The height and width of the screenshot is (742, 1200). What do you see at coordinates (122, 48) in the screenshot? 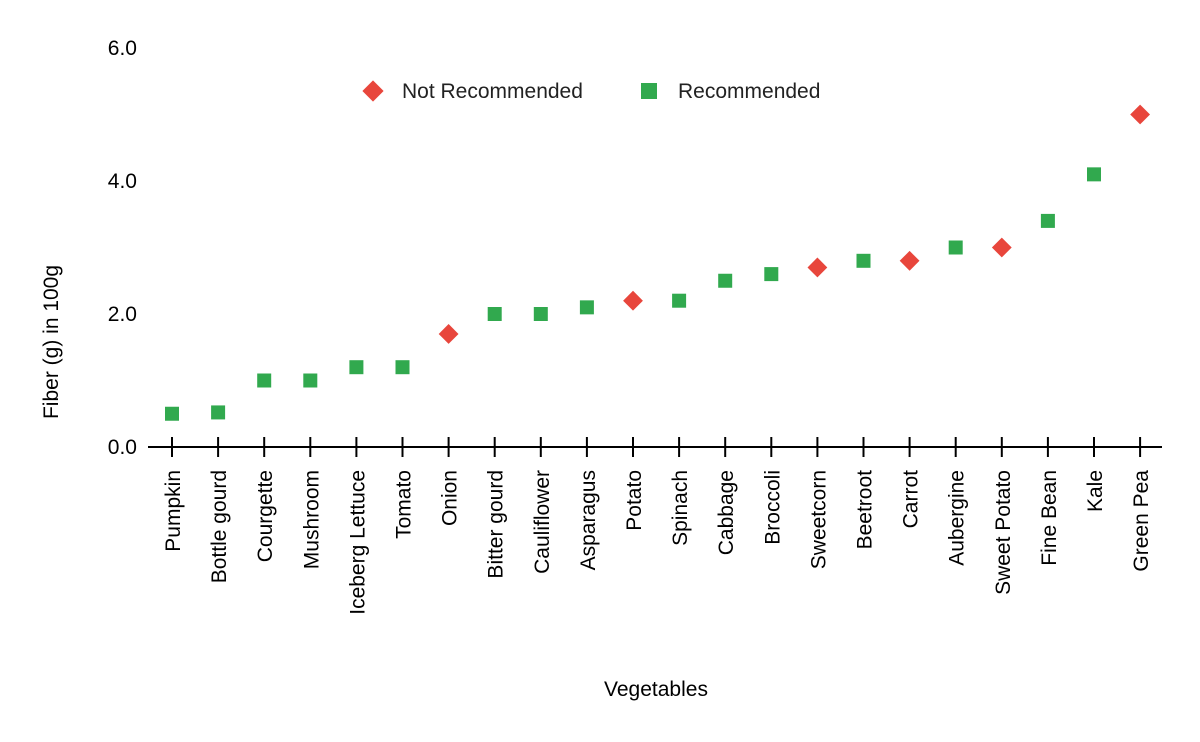
I see `y-tick-label: 6.0` at bounding box center [122, 48].